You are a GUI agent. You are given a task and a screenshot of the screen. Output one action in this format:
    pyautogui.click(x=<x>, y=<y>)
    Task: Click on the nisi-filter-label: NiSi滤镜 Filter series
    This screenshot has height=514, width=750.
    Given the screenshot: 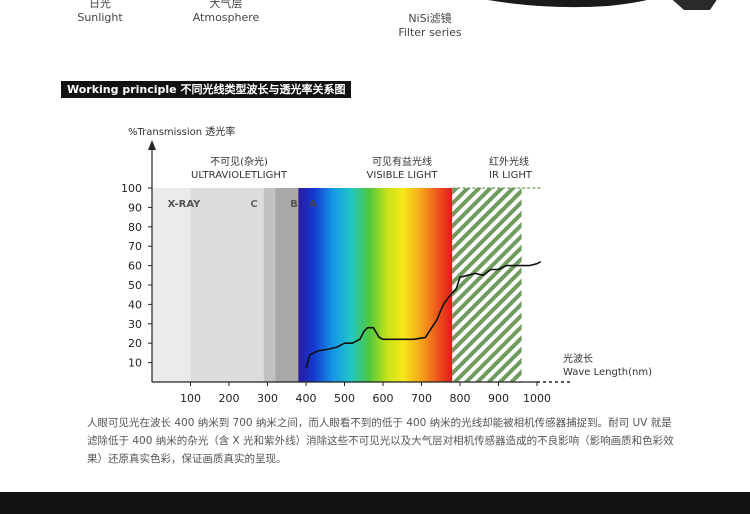 What is the action you would take?
    pyautogui.click(x=430, y=26)
    